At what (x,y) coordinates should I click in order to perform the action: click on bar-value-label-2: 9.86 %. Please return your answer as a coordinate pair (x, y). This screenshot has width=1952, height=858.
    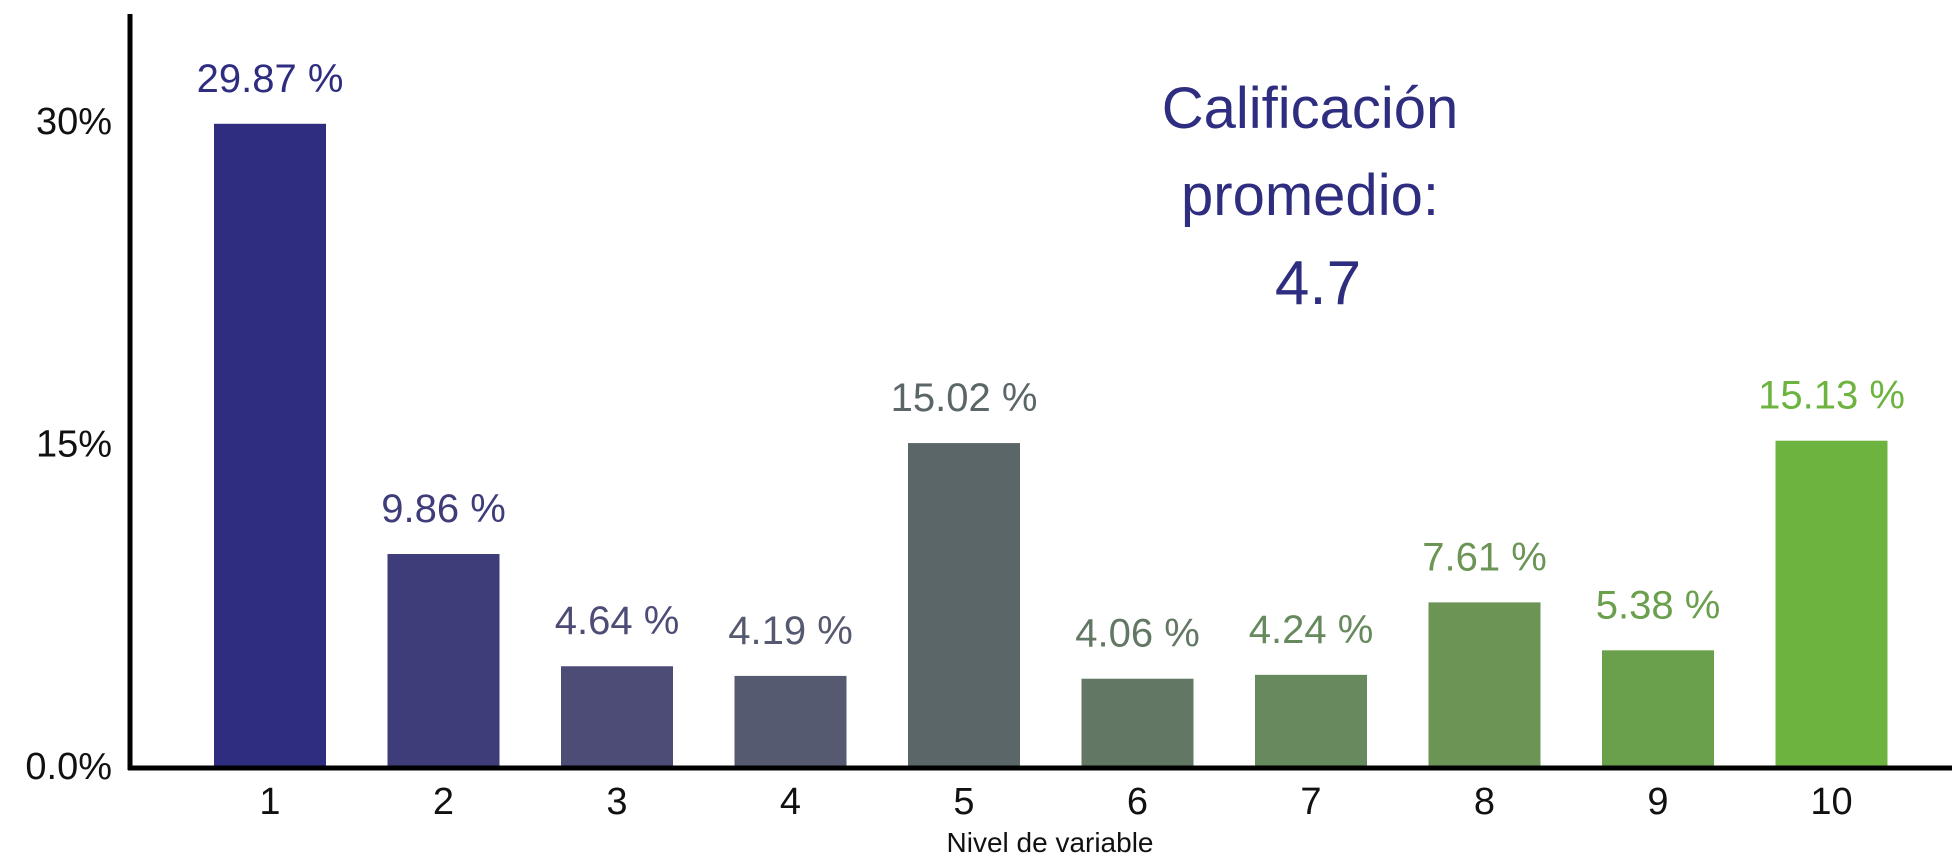
    Looking at the image, I should click on (443, 509).